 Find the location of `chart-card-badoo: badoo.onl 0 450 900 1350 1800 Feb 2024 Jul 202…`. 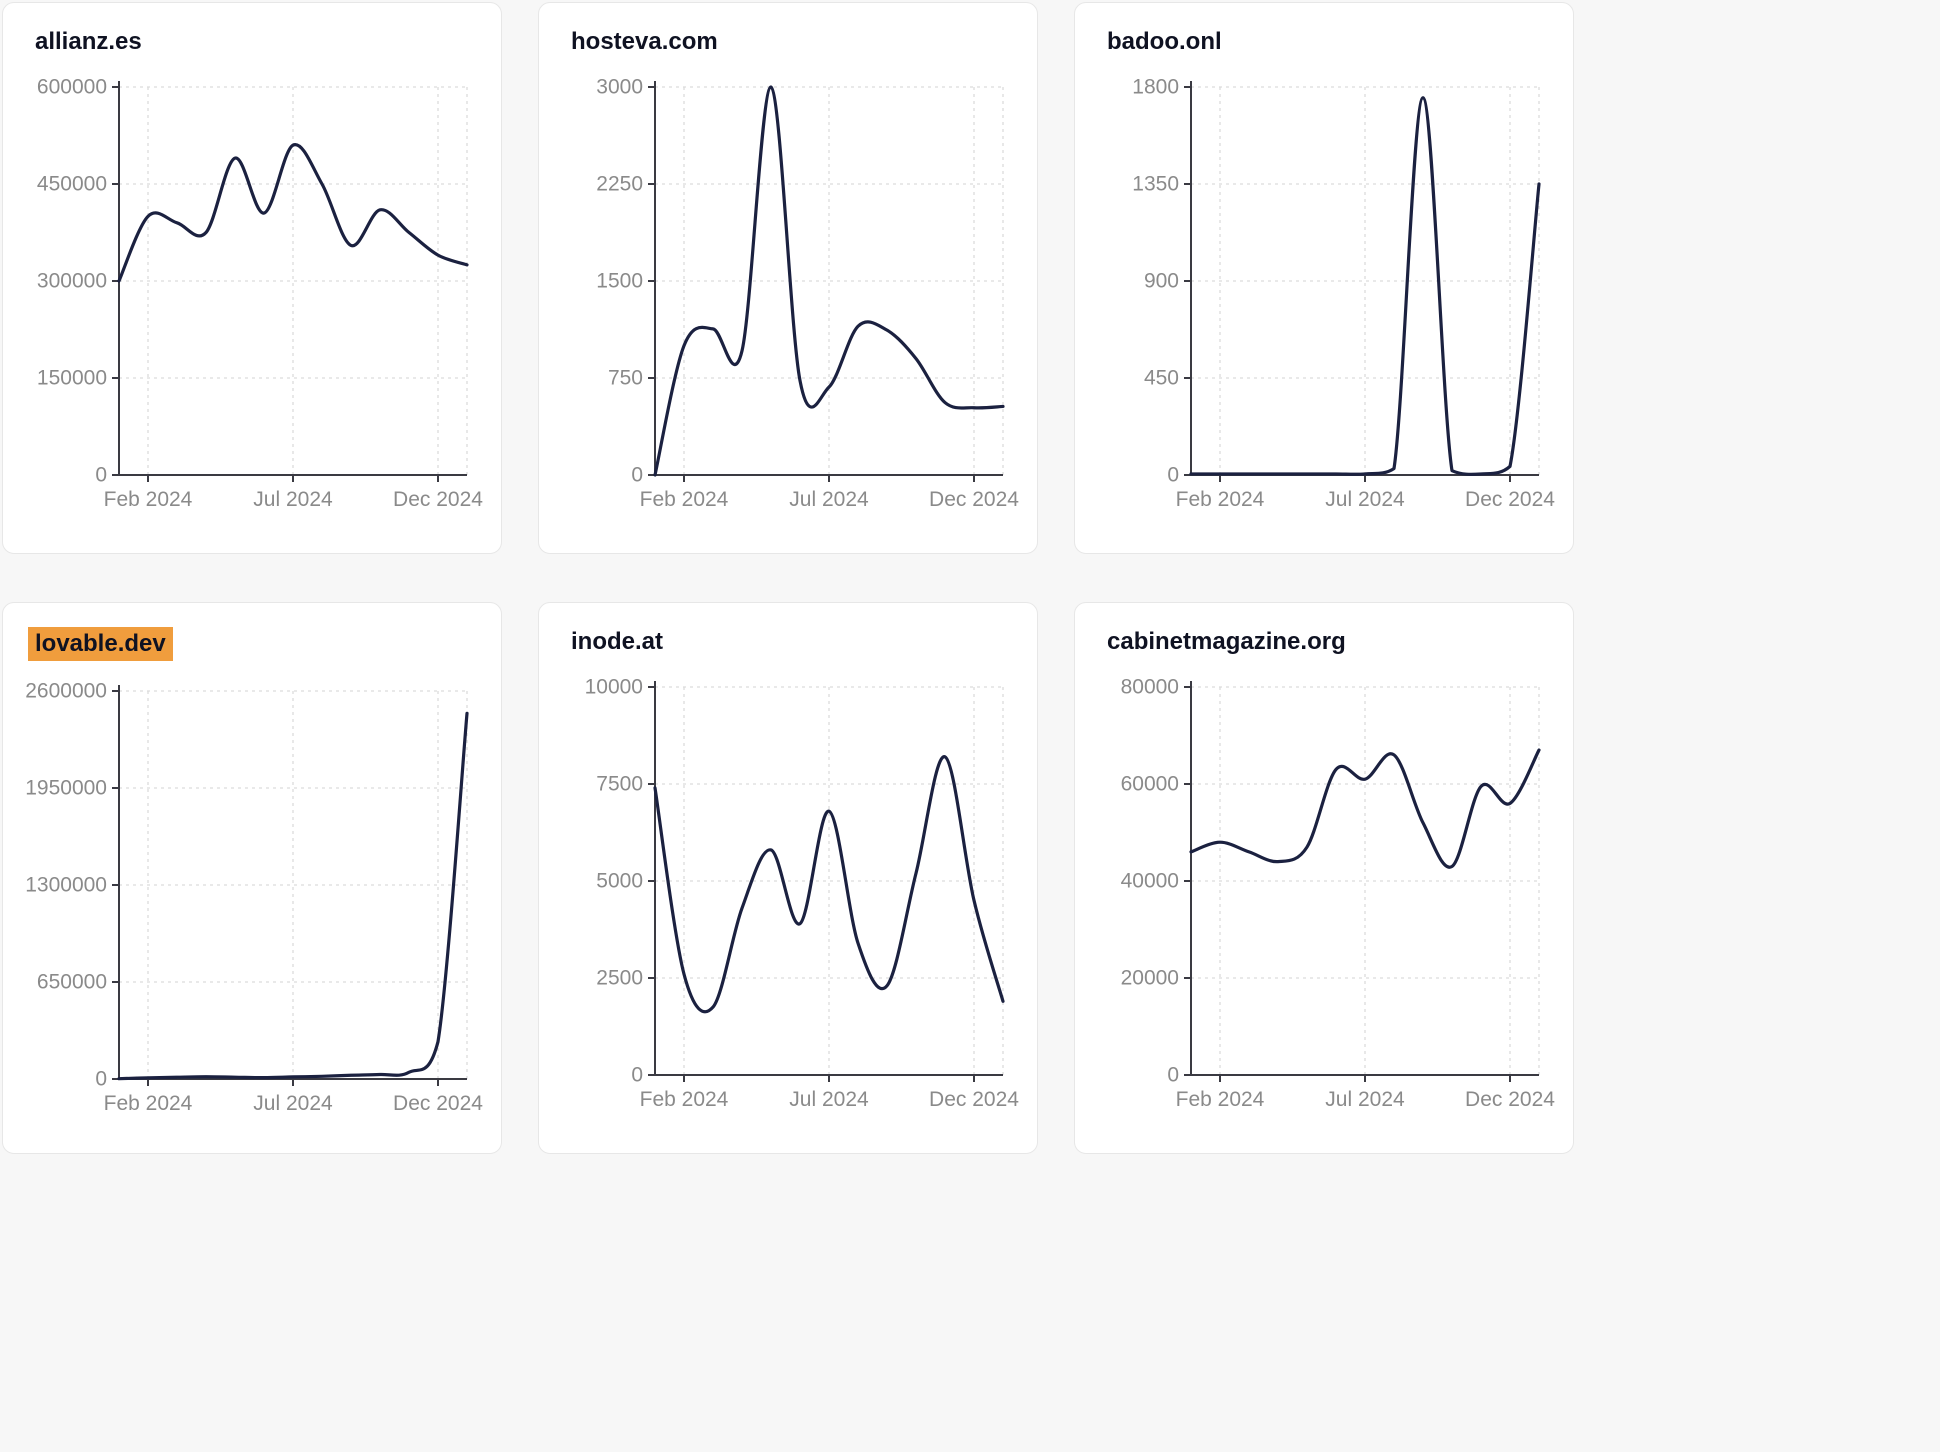

chart-card-badoo: badoo.onl 0 450 900 1350 1800 Feb 2024 Jul 202… is located at coordinates (1324, 278).